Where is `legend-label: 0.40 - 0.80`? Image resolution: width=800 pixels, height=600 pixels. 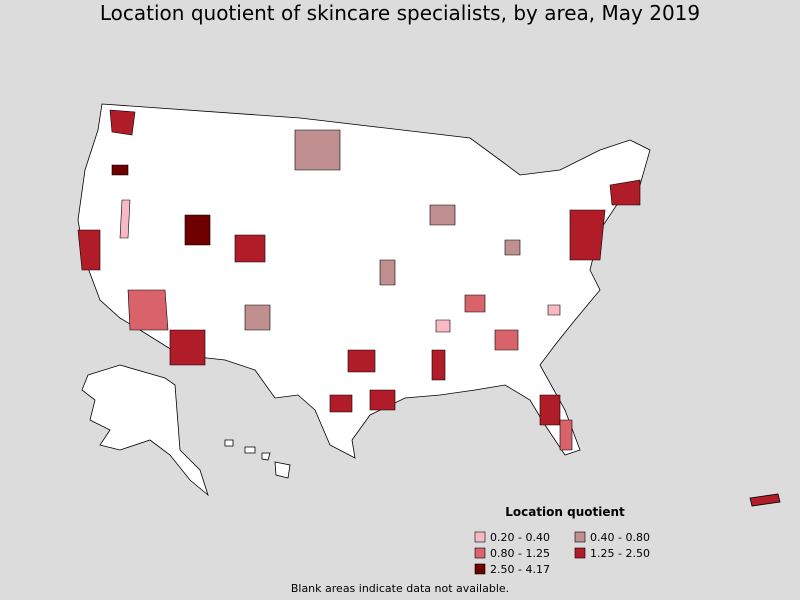
legend-label: 0.40 - 0.80 is located at coordinates (620, 537).